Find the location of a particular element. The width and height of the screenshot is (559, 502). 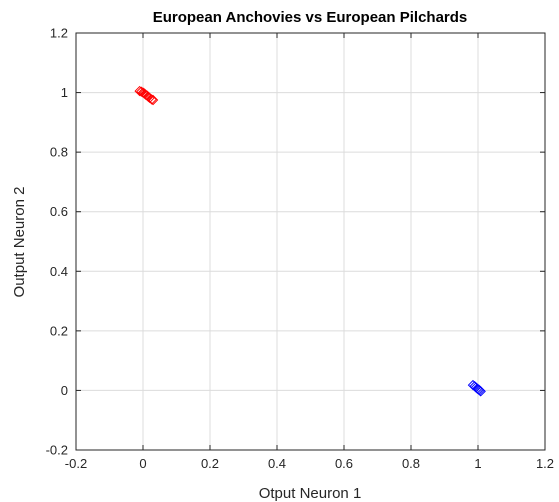

x-tick-label: 1.2 is located at coordinates (545, 463).